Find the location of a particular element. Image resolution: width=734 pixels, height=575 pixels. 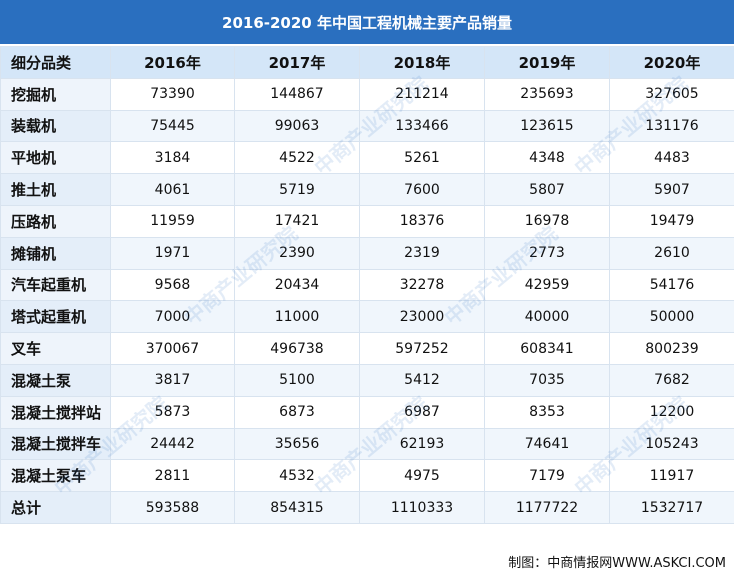

table-row: 挖掘机 73390 144867 211214 235693 327605 is located at coordinates (367, 94).